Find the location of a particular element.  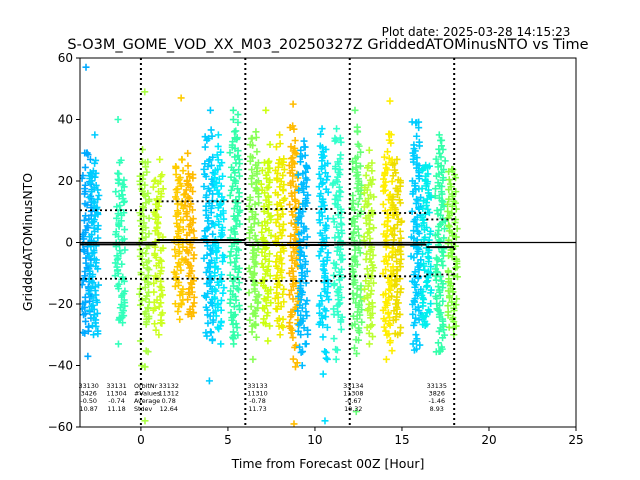

x-tick-label: 0 is located at coordinates (141, 440).